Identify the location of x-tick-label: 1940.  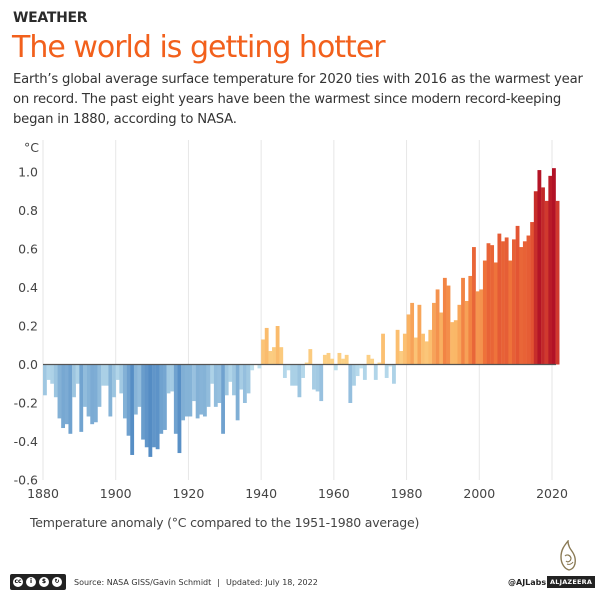
(261, 493).